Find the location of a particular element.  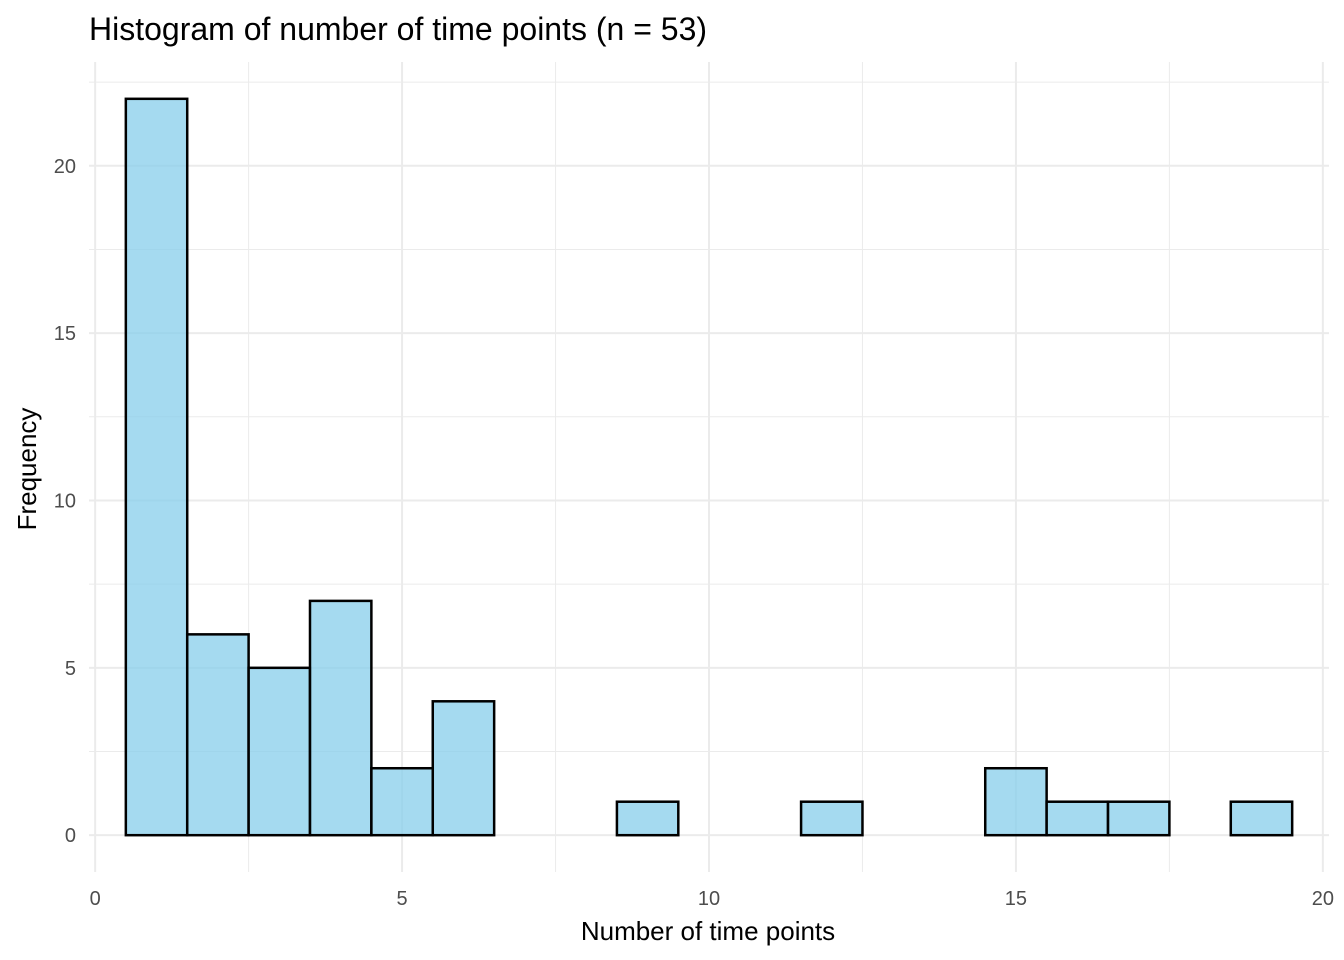

y-axis-label: Frequency is located at coordinates (27, 469).